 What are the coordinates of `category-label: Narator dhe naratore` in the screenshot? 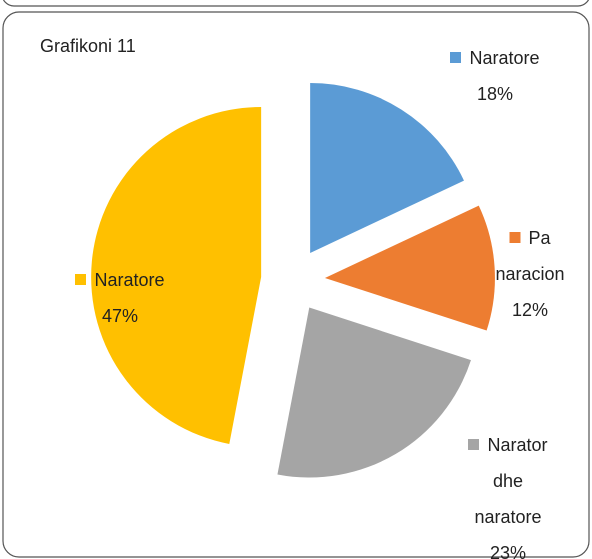 It's located at (511, 481).